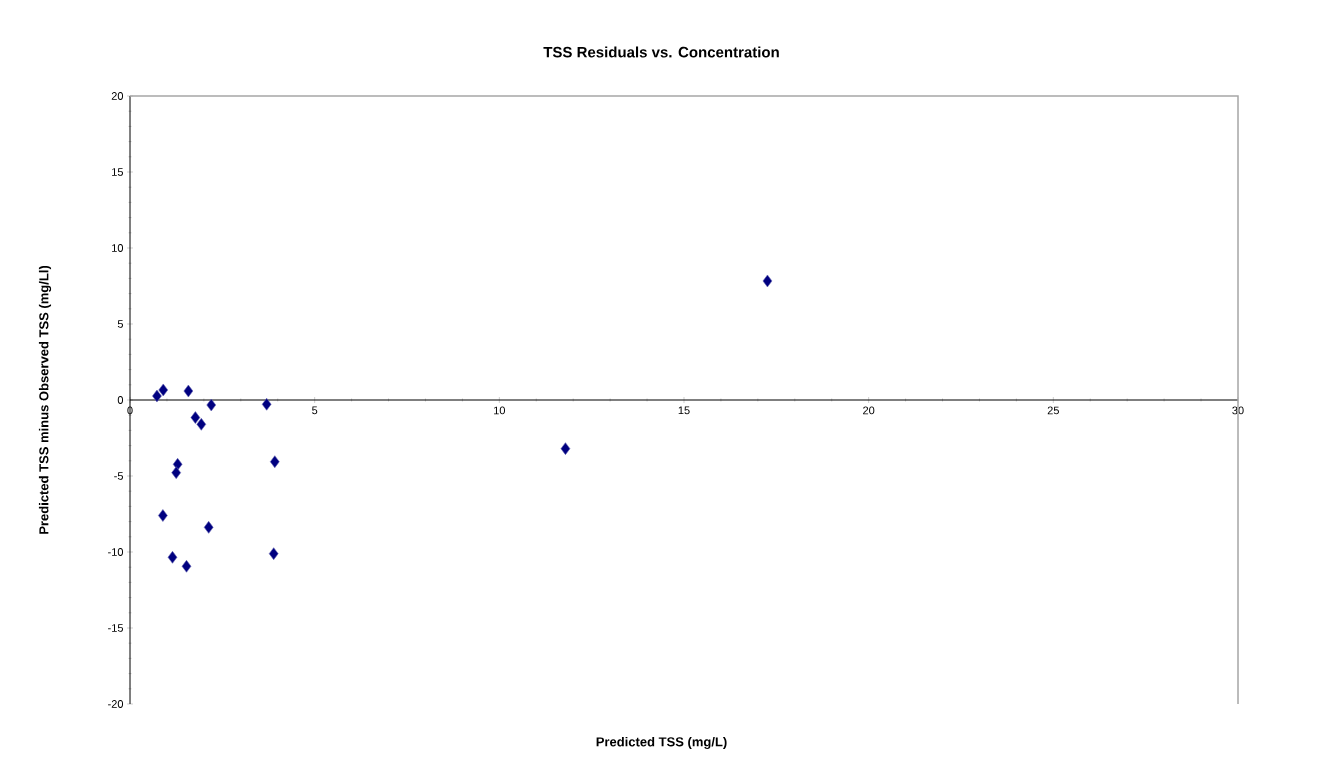 This screenshot has height=770, width=1323. I want to click on x-tick-label: 20, so click(869, 410).